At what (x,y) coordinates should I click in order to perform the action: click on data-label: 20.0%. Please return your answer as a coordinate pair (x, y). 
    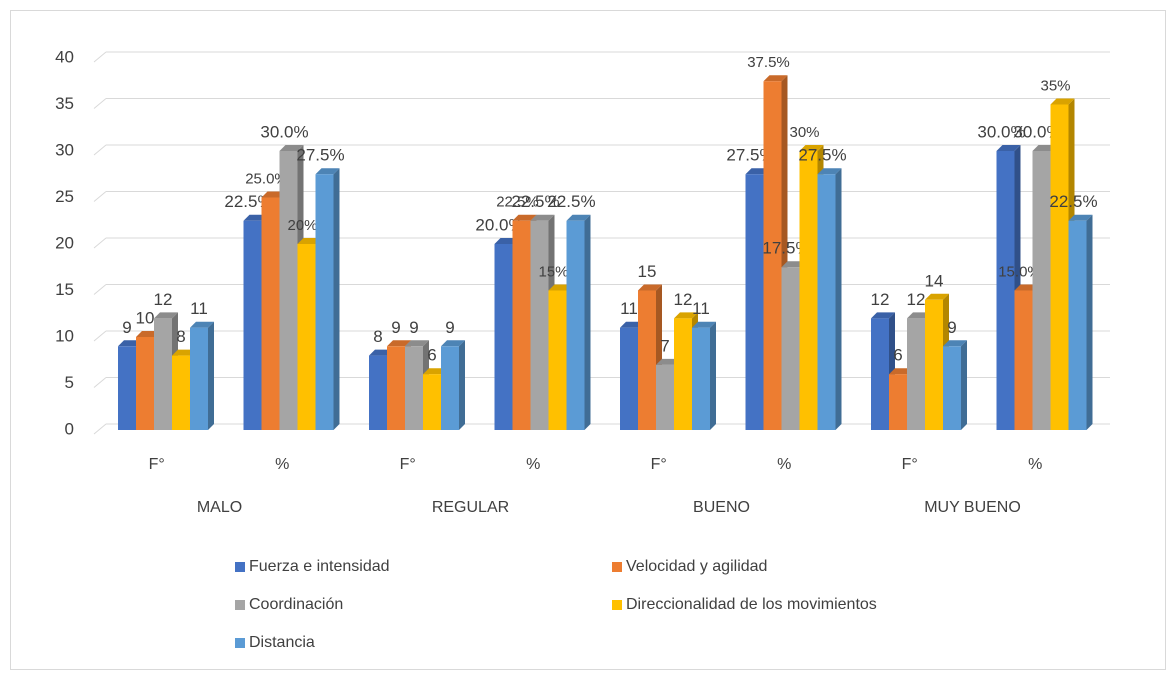
    Looking at the image, I should click on (499, 224).